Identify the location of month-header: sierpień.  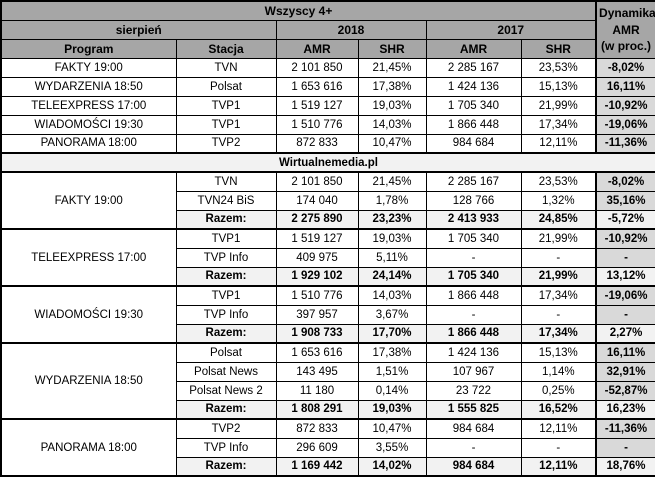
(138, 29).